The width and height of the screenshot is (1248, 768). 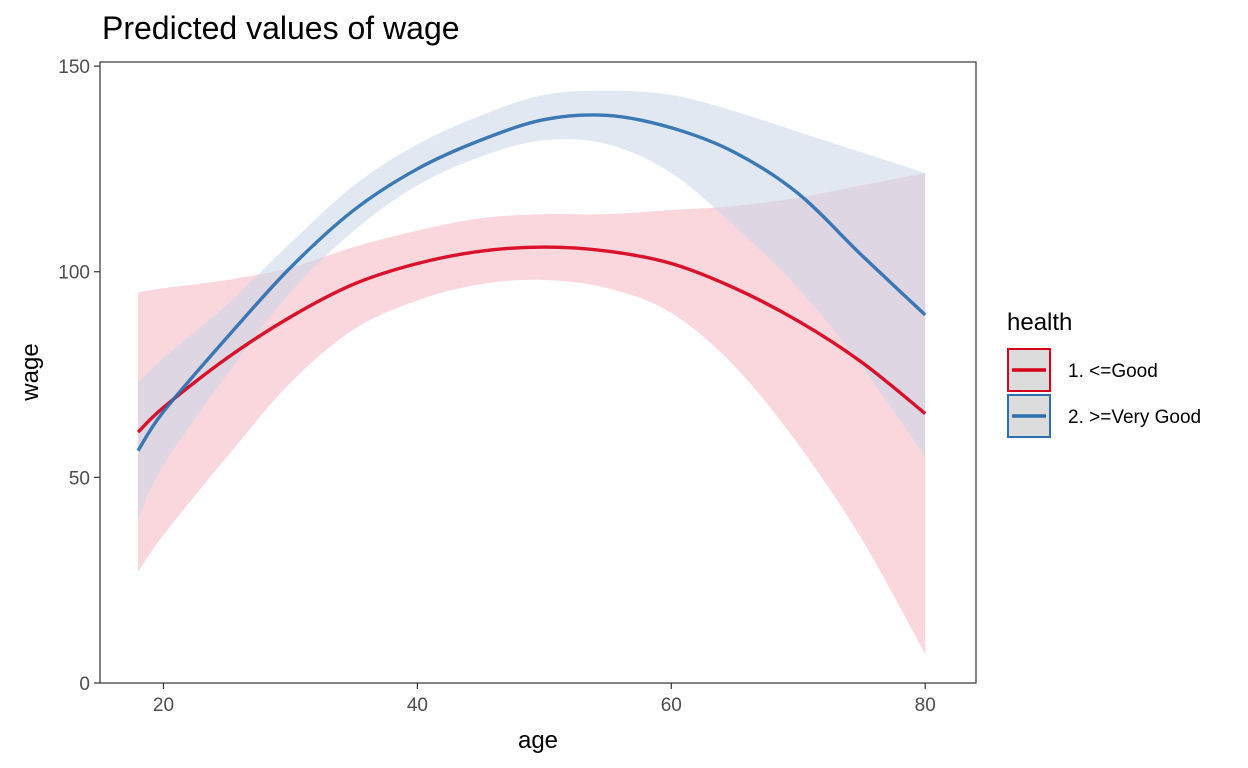 I want to click on x-tick-label: 40, so click(x=417, y=705).